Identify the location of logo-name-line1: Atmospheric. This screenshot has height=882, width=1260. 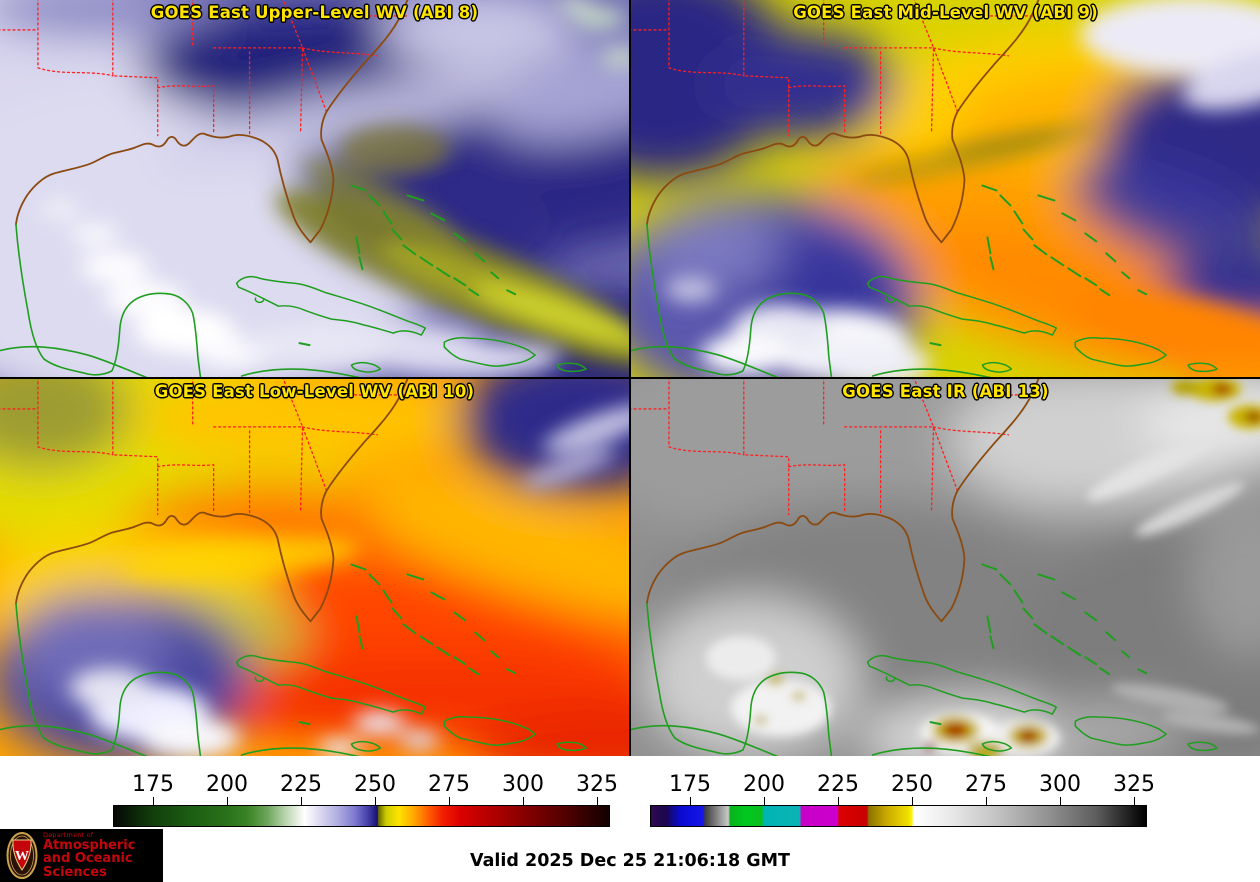
(89, 845).